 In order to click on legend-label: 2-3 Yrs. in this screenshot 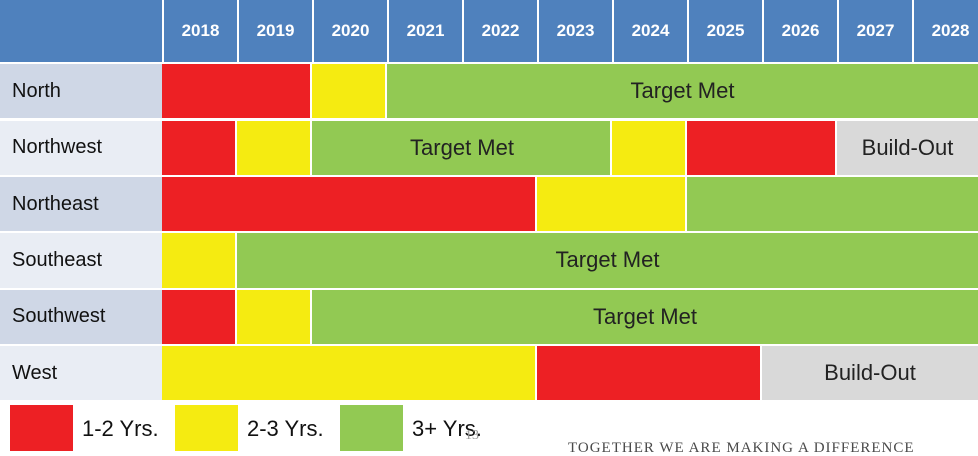, I will do `click(285, 428)`.